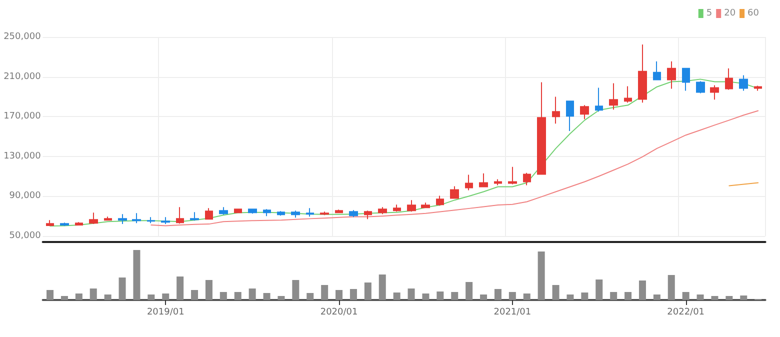  What do you see at coordinates (686, 313) in the screenshot?
I see `x-tick-label: 2022/01` at bounding box center [686, 313].